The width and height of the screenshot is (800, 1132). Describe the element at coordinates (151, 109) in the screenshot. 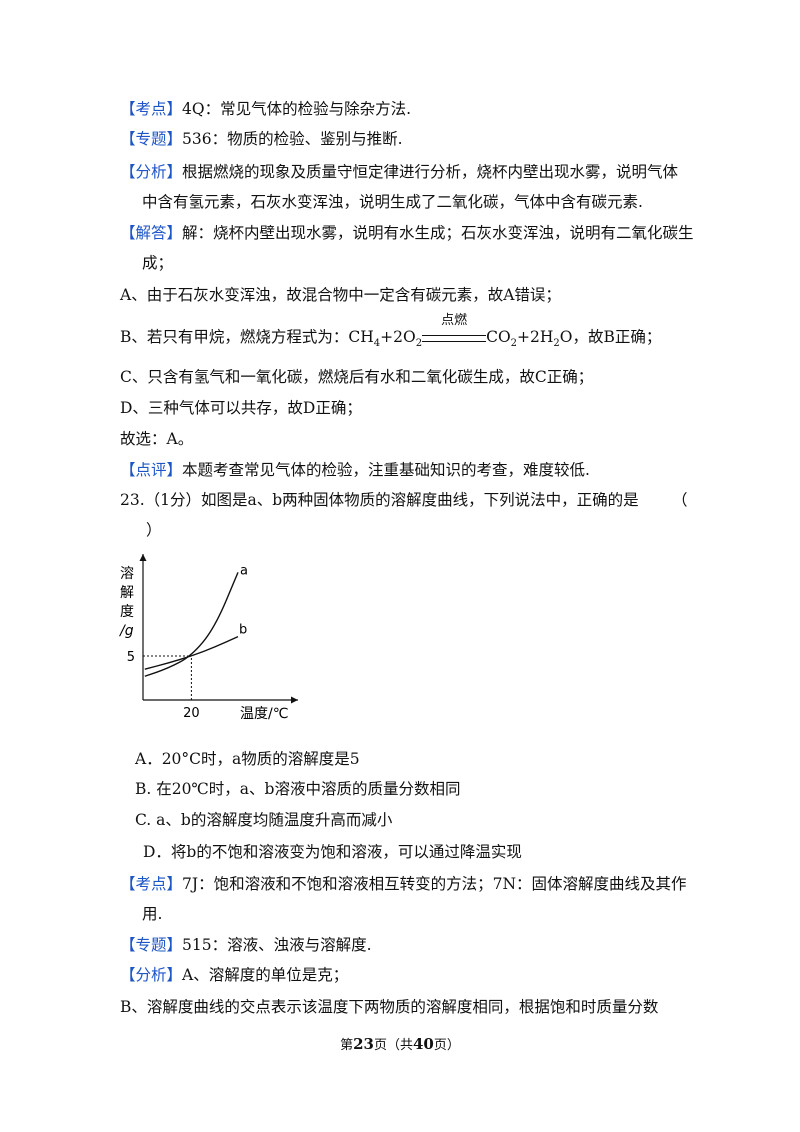

I see `tag-kaodian: 【考点】` at that location.